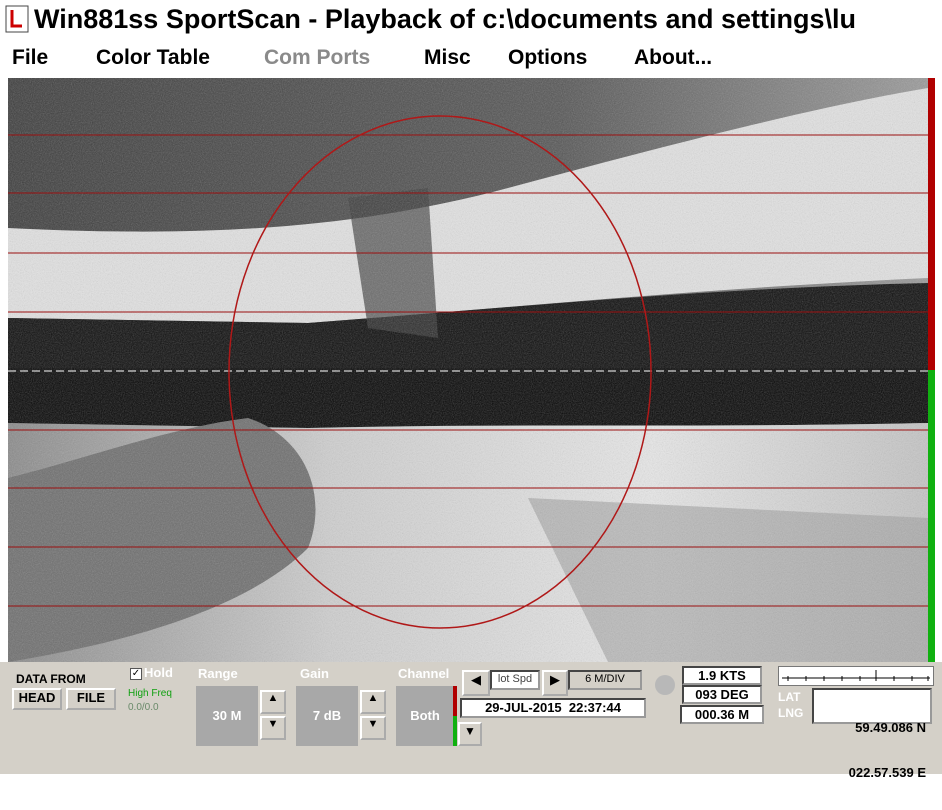 The image size is (942, 810). Describe the element at coordinates (327, 716) in the screenshot. I see `gain-value: 7 dB` at that location.